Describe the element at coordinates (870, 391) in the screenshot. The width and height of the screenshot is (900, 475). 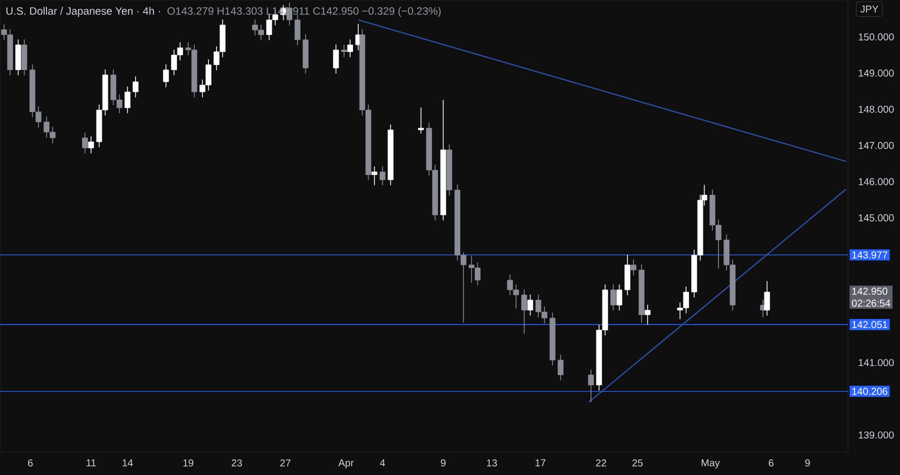
I see `ref-line-label: 140.206` at that location.